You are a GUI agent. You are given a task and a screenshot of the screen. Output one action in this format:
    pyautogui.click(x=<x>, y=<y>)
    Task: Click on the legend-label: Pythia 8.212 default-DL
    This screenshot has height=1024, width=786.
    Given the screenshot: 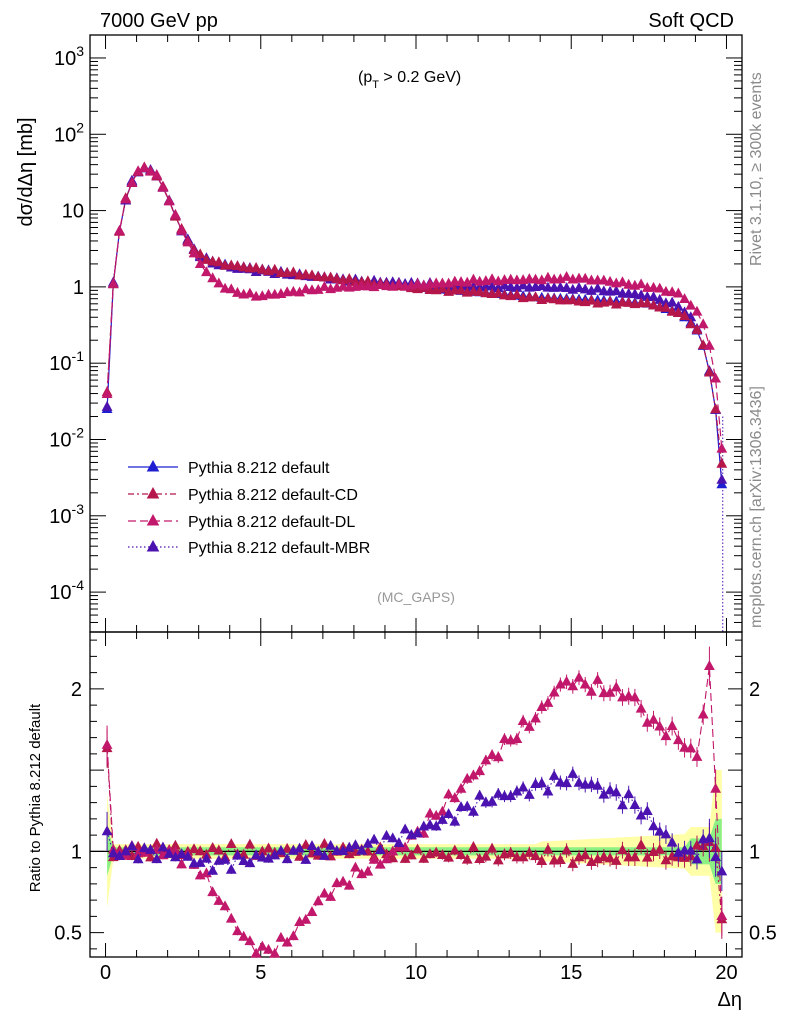 What is the action you would take?
    pyautogui.click(x=271, y=522)
    